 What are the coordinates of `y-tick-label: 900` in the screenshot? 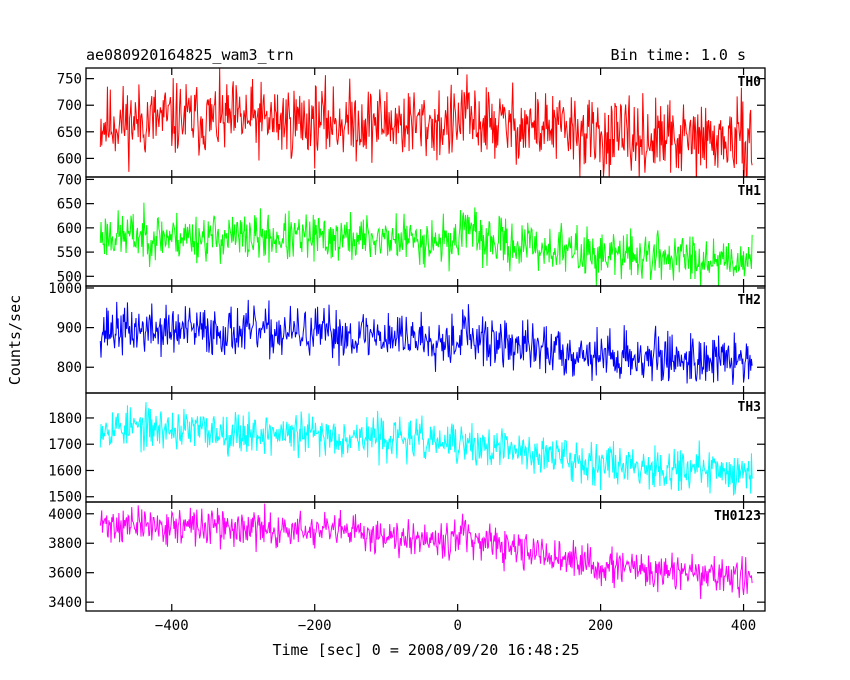 It's located at (69, 329).